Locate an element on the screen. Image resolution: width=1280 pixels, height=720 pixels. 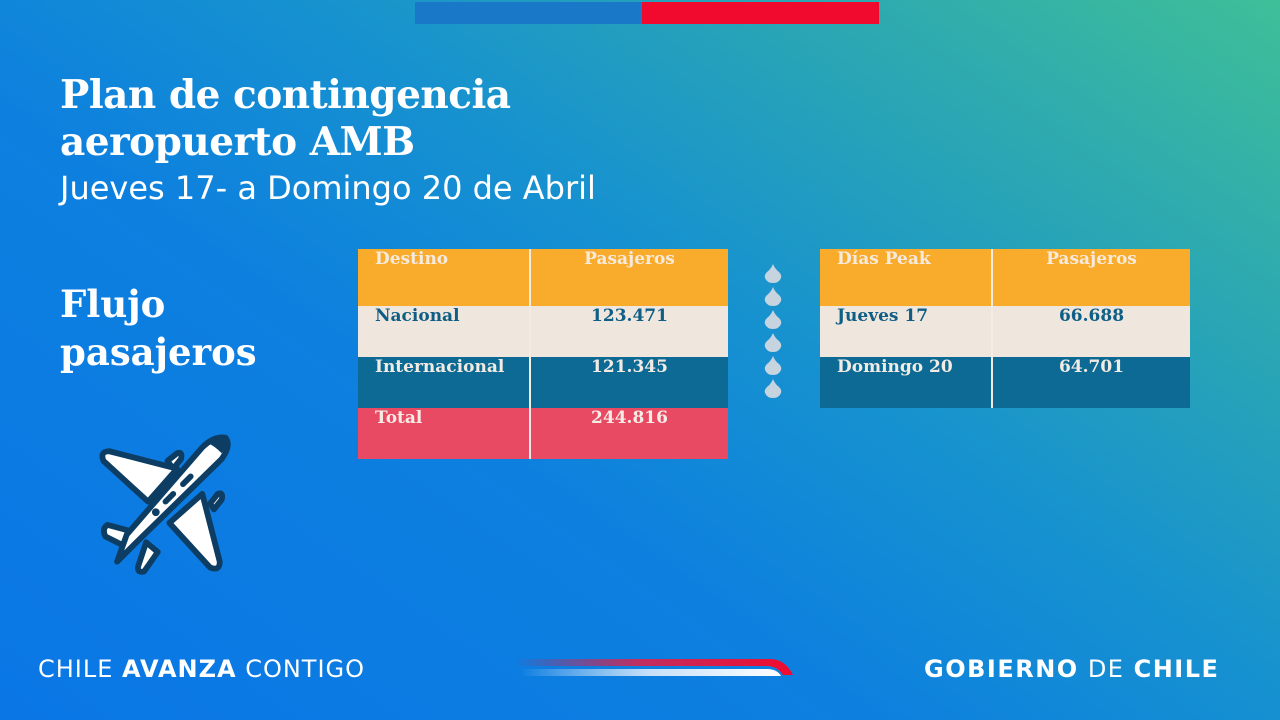
table-row: Jueves 17 66.688 is located at coordinates (1005, 331).